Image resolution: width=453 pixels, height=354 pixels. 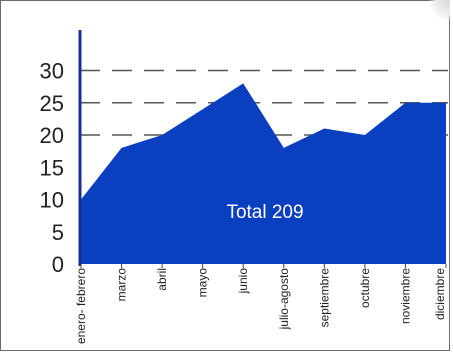 What do you see at coordinates (284, 299) in the screenshot?
I see `x-label-5: julio-agosto` at bounding box center [284, 299].